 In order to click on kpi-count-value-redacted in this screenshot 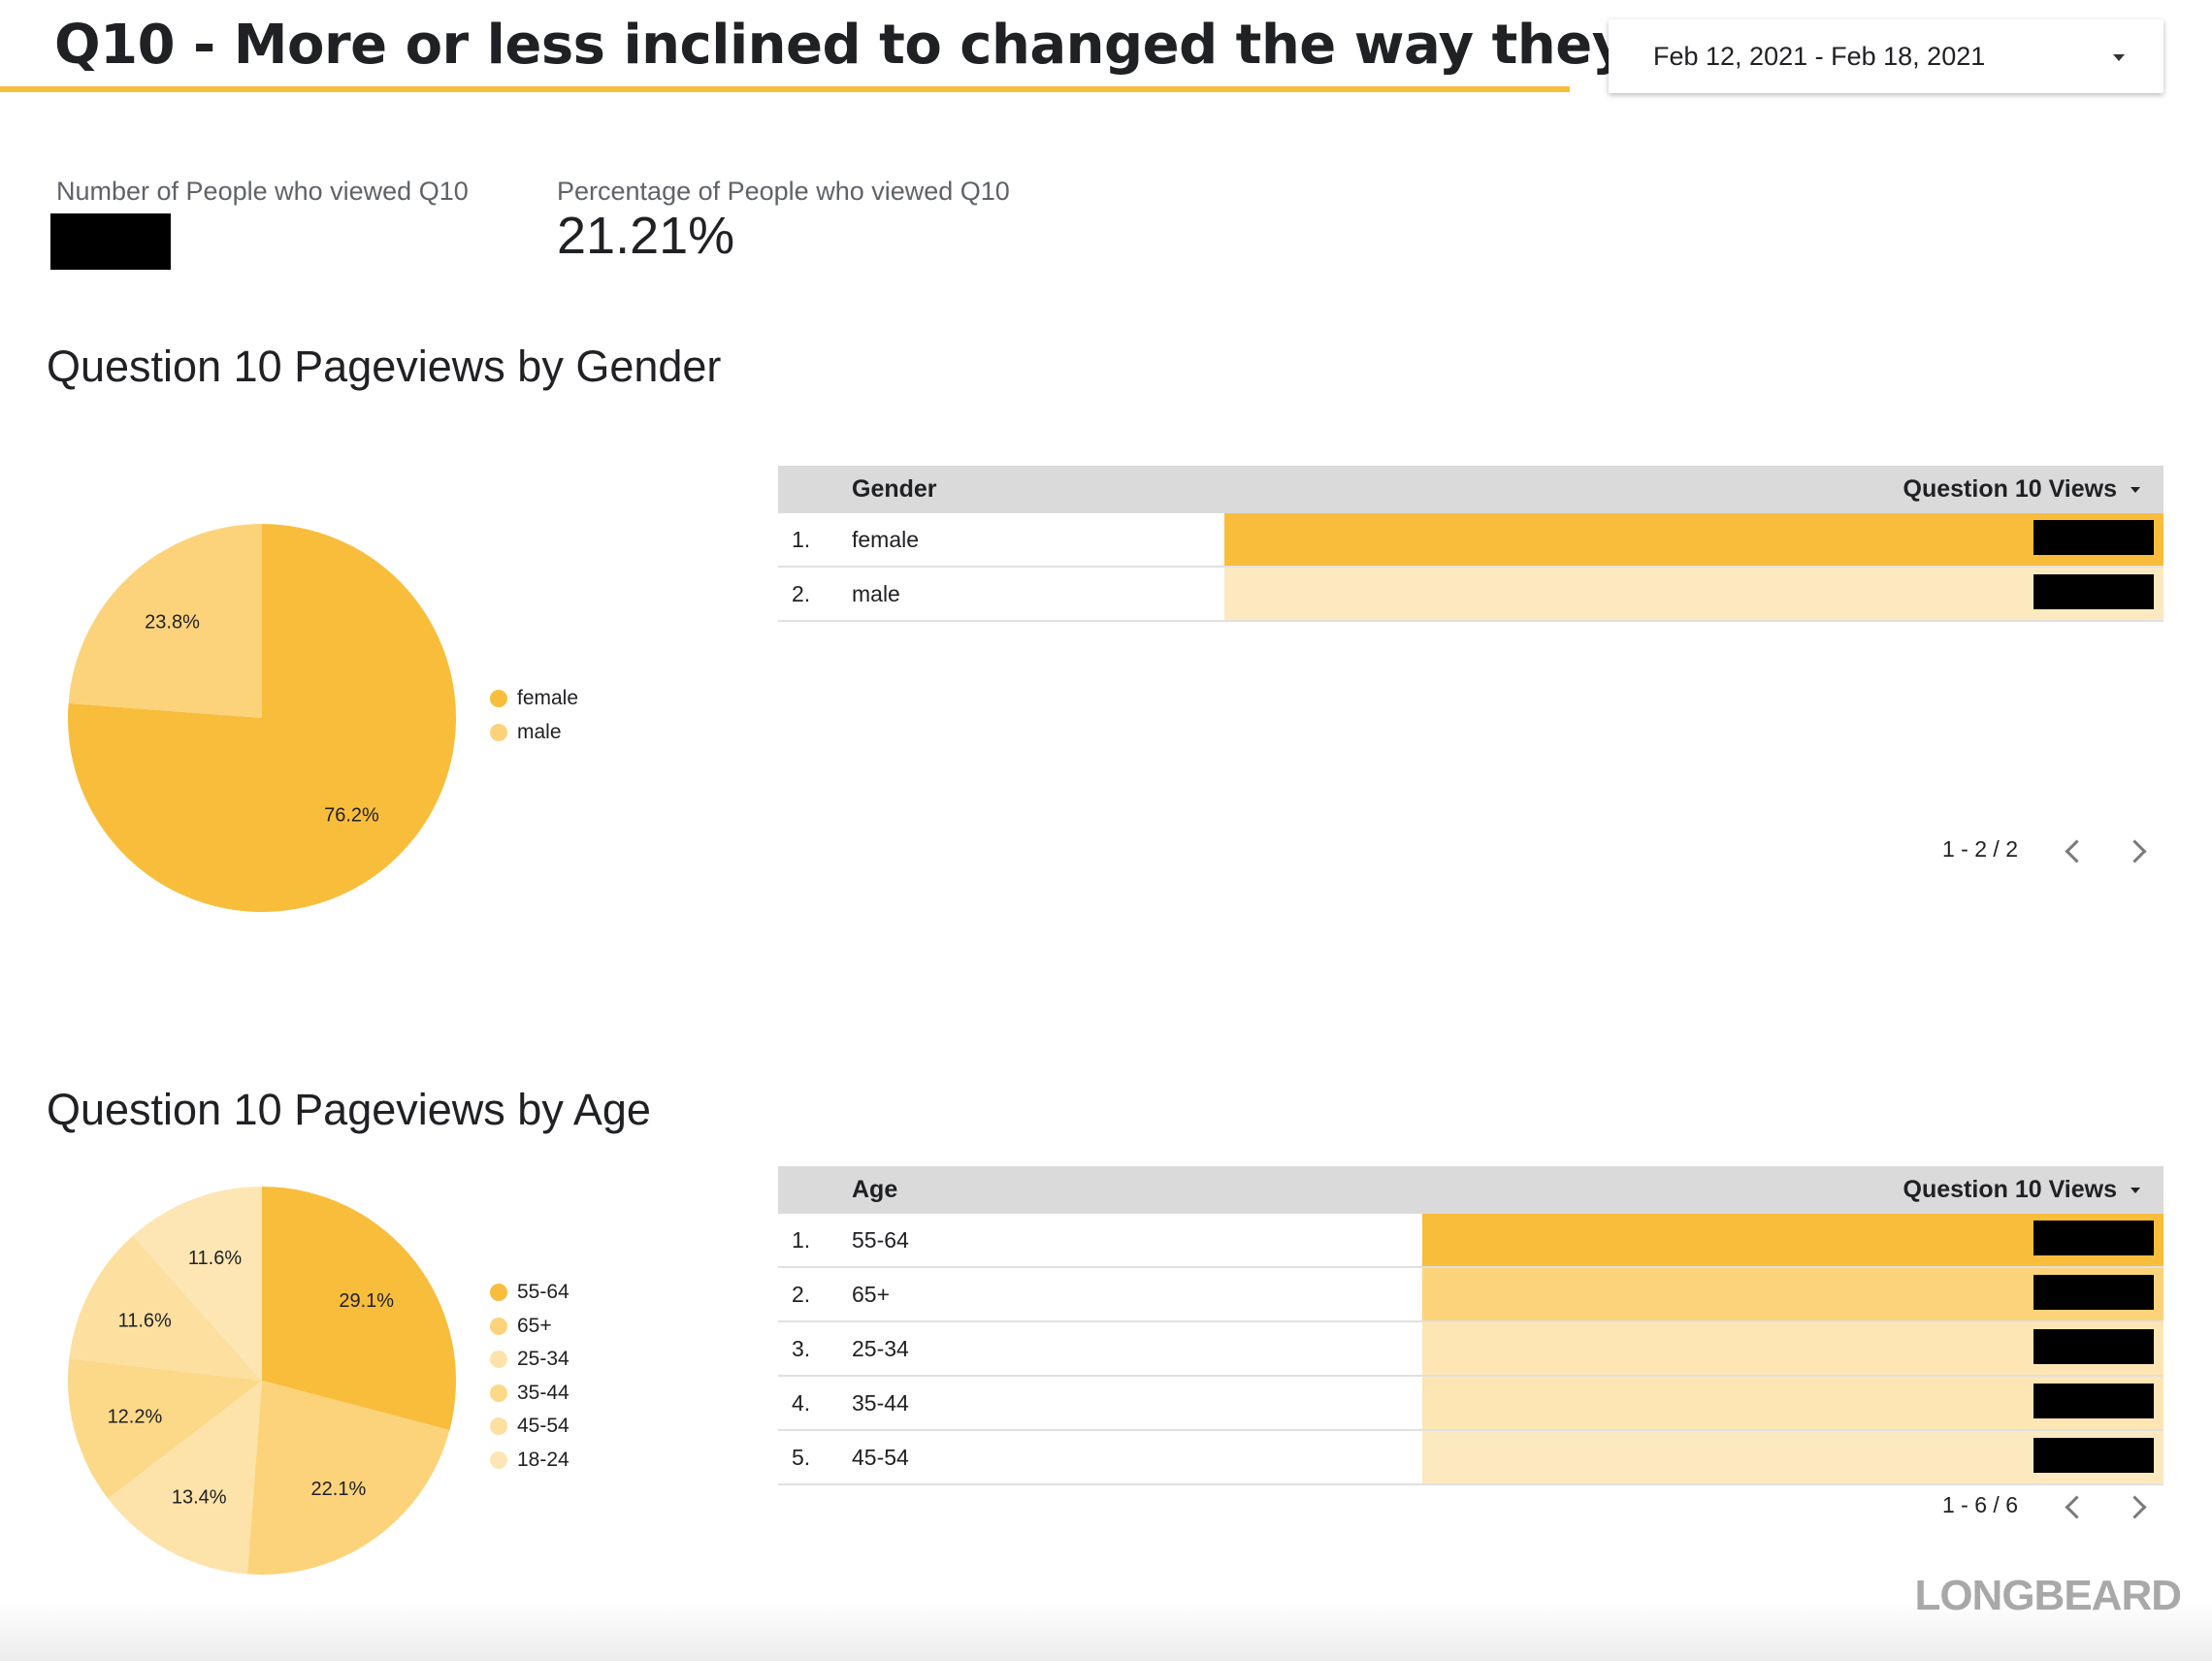, I will do `click(110, 241)`.